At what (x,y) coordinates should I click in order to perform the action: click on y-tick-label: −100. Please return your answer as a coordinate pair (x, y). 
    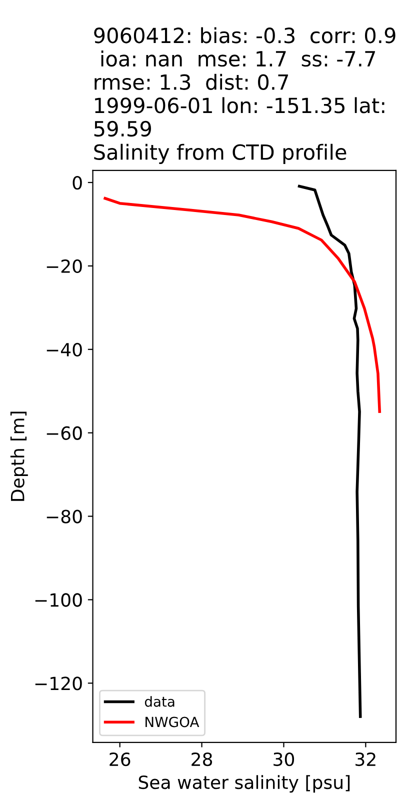
    Looking at the image, I should click on (58, 600).